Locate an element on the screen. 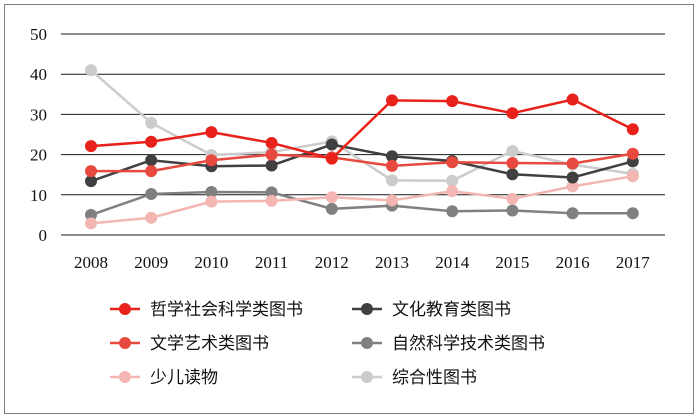  x-axis-ticks: 2008 2009 2010 2011 2012 2013 2014 2015 2016 2017 is located at coordinates (362, 262).